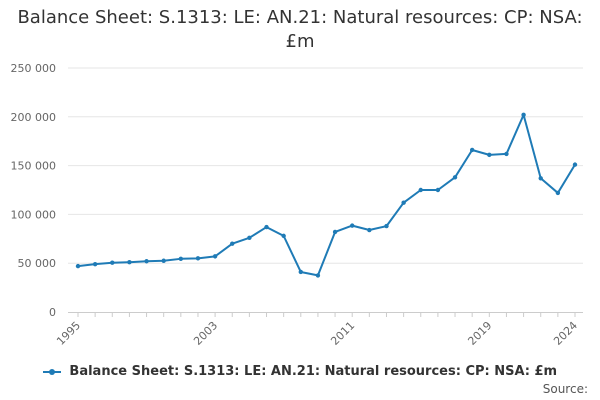 The width and height of the screenshot is (600, 400). I want to click on x-tick-label: 2019, so click(479, 333).